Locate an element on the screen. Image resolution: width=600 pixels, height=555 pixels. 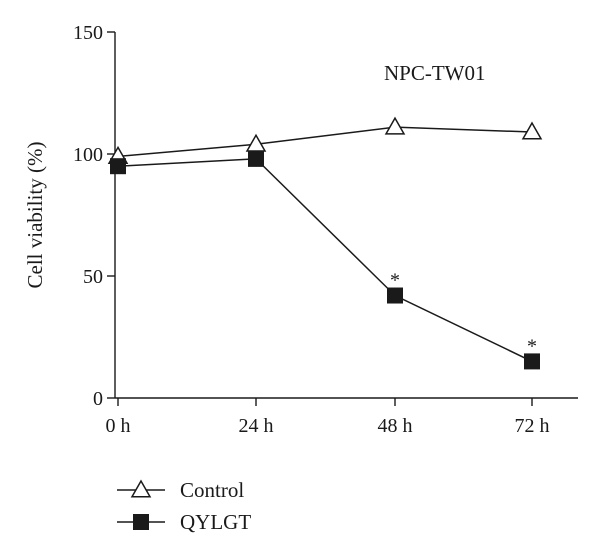
series-control is located at coordinates (325, 140).